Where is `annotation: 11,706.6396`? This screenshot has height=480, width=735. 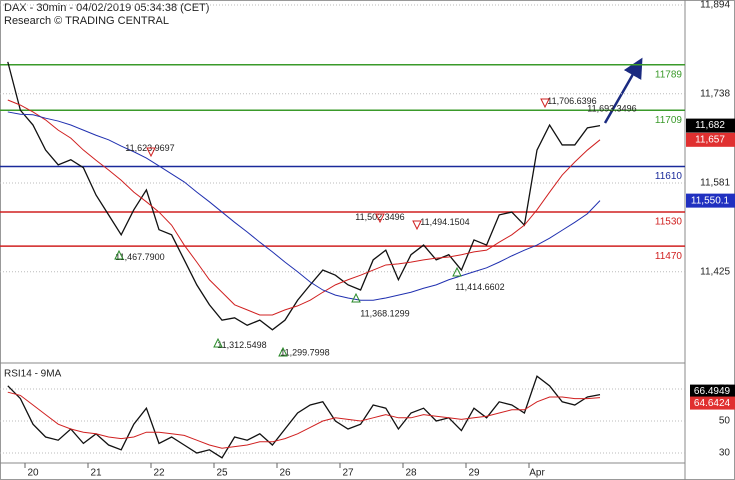 annotation: 11,706.6396 is located at coordinates (571, 101).